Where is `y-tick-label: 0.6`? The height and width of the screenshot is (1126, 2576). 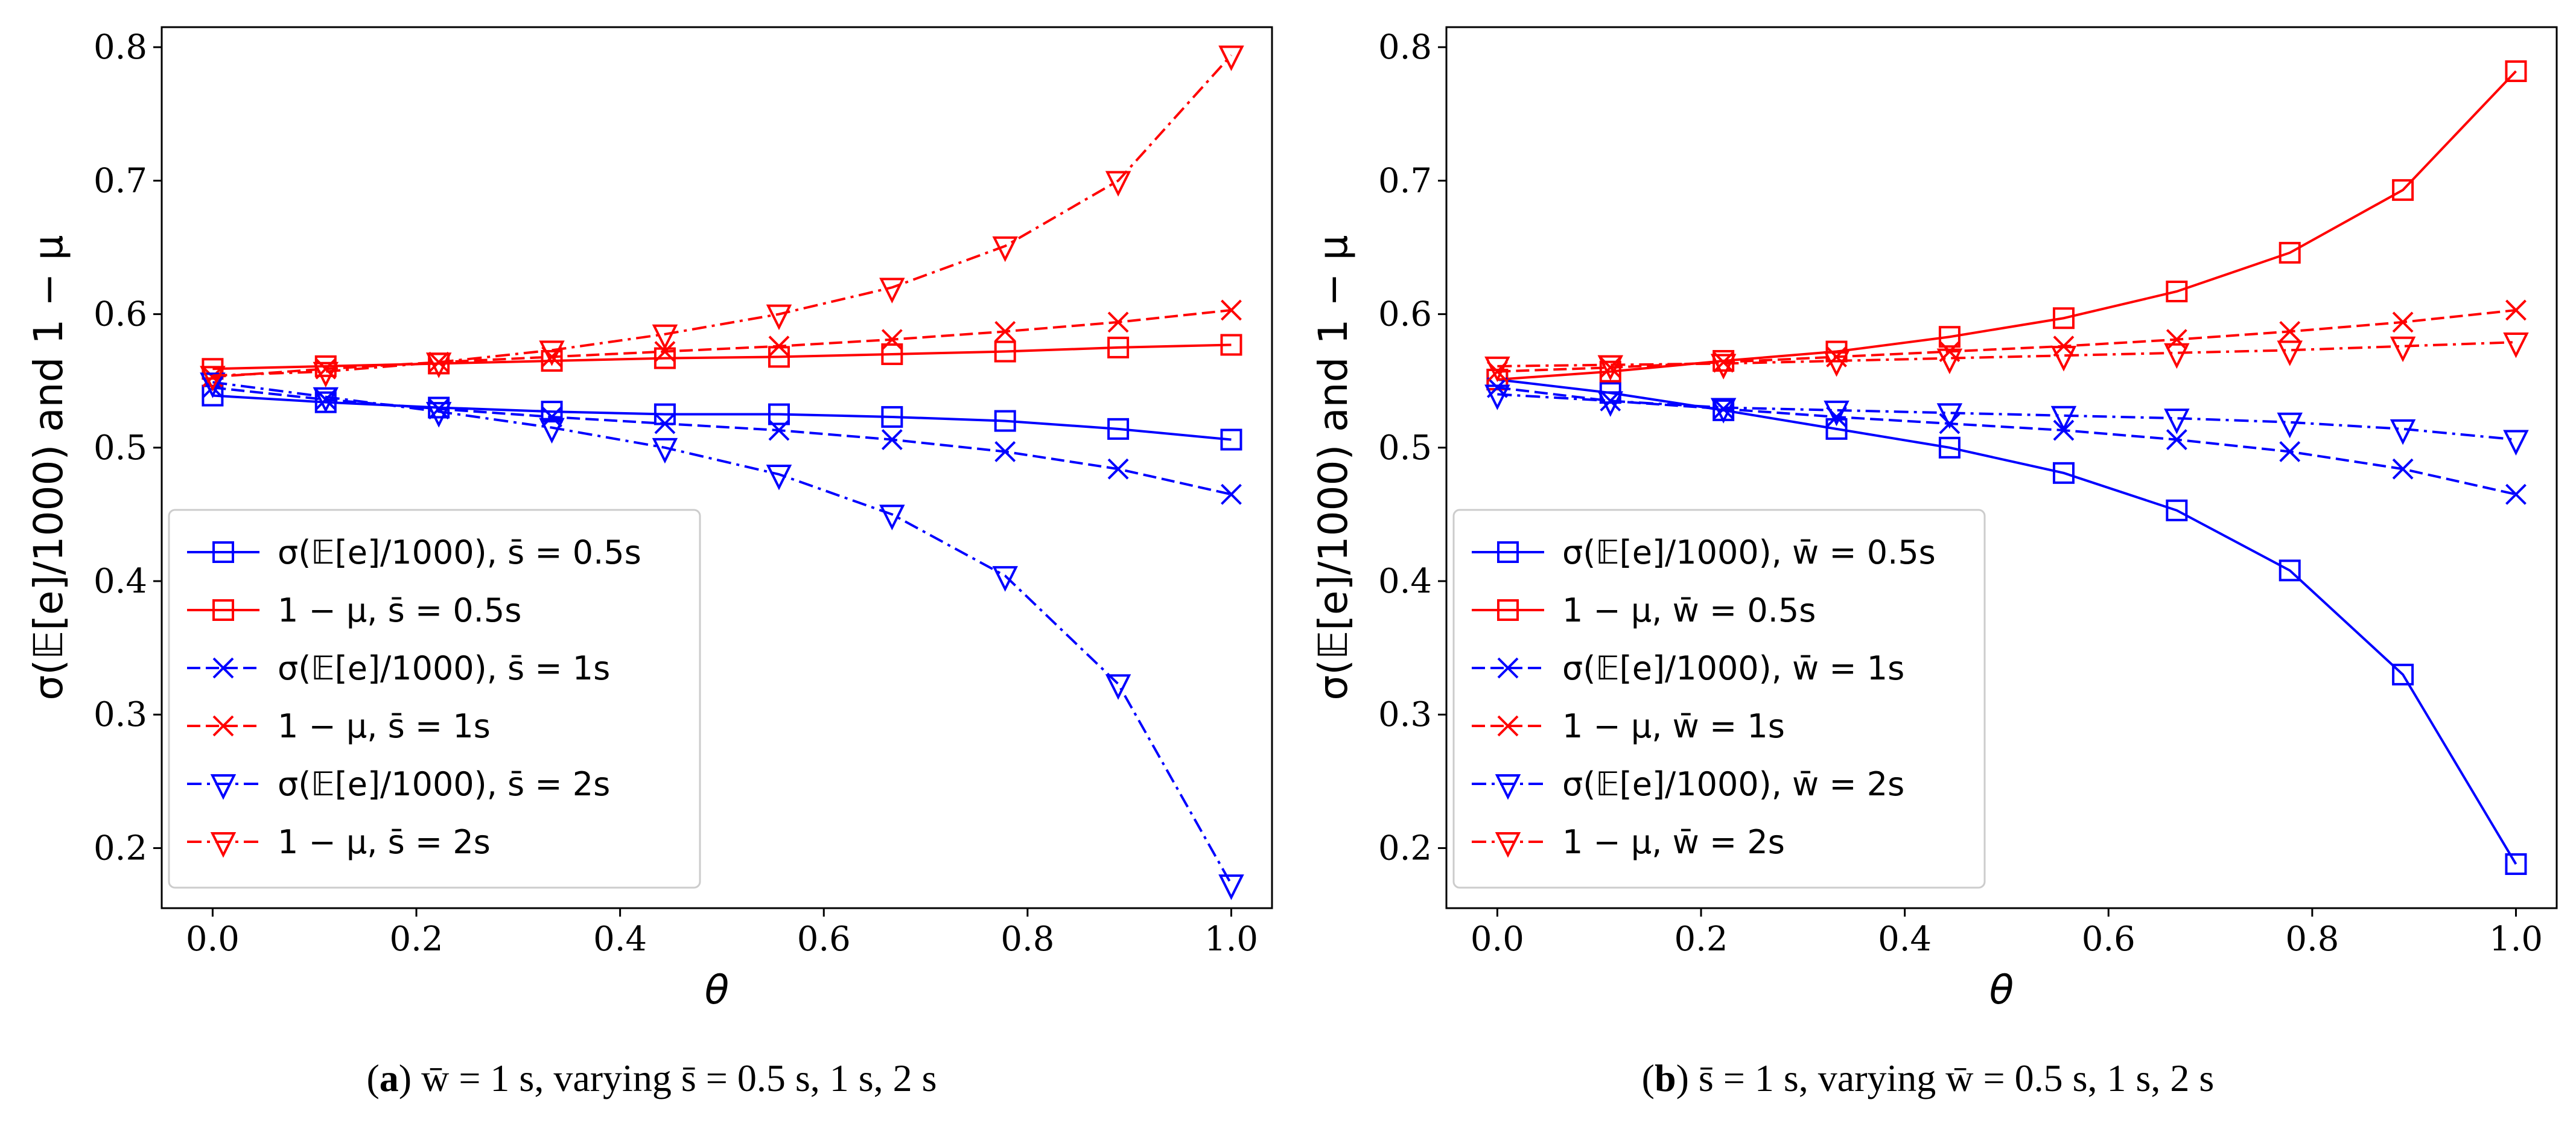
y-tick-label: 0.6 is located at coordinates (120, 314).